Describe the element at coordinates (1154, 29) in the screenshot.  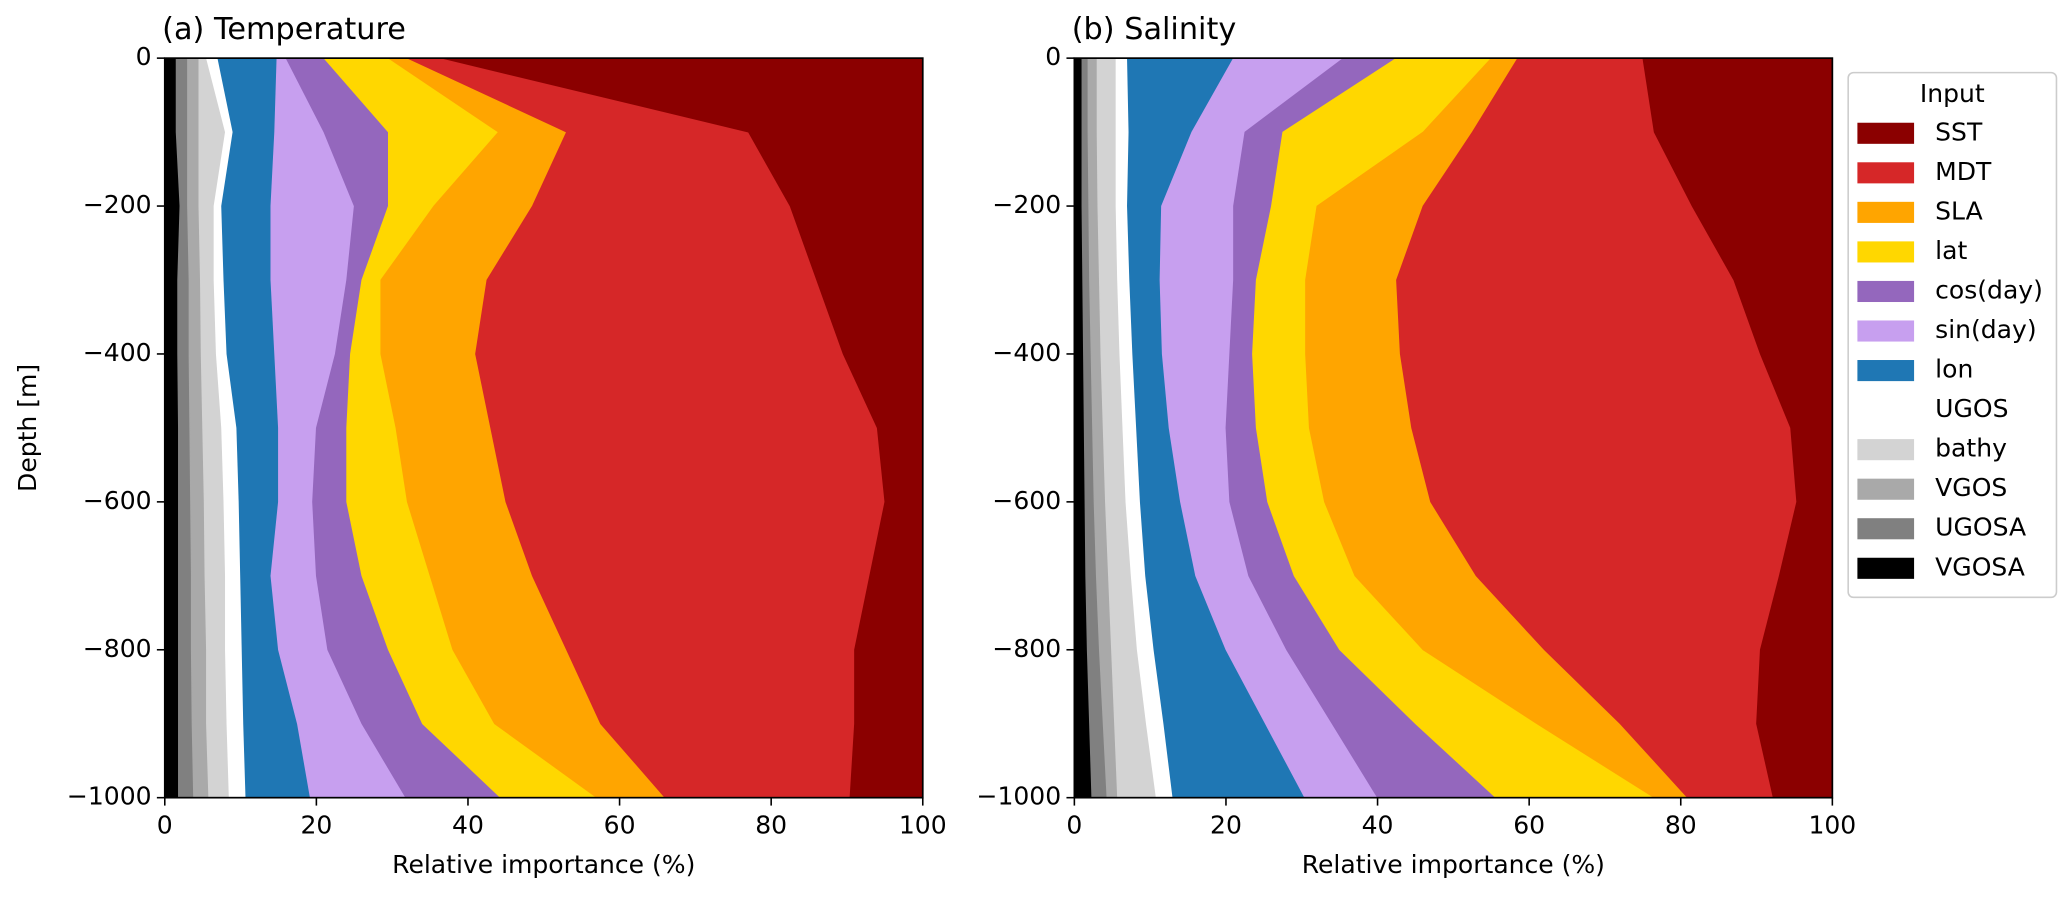
I see `chart-title: (b) Salinity` at that location.